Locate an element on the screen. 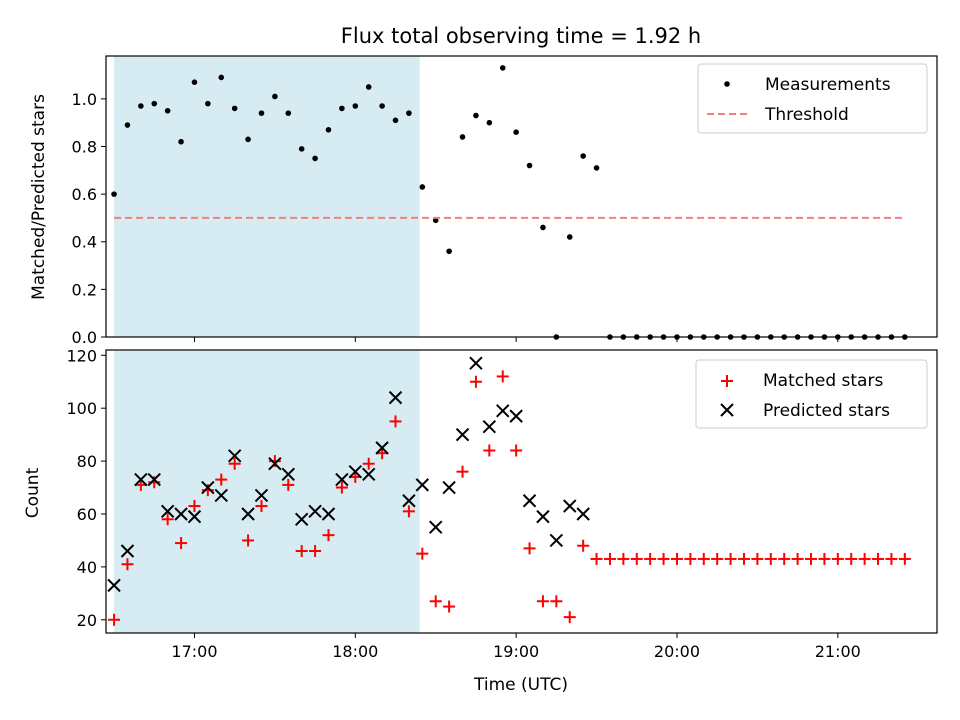 This screenshot has width=960, height=720. bottom-panel-y-label: Count is located at coordinates (33, 492).